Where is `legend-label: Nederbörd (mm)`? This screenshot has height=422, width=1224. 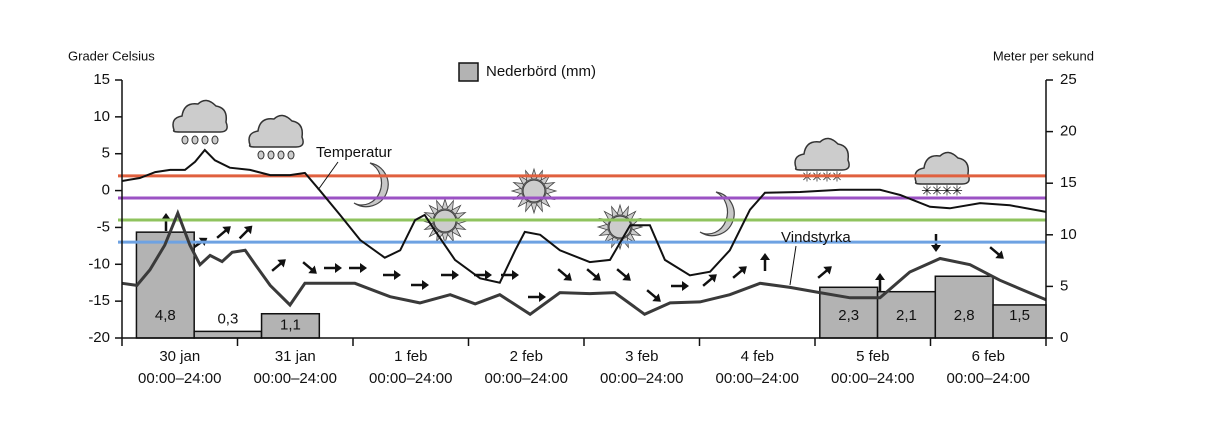 legend-label: Nederbörd (mm) is located at coordinates (541, 71).